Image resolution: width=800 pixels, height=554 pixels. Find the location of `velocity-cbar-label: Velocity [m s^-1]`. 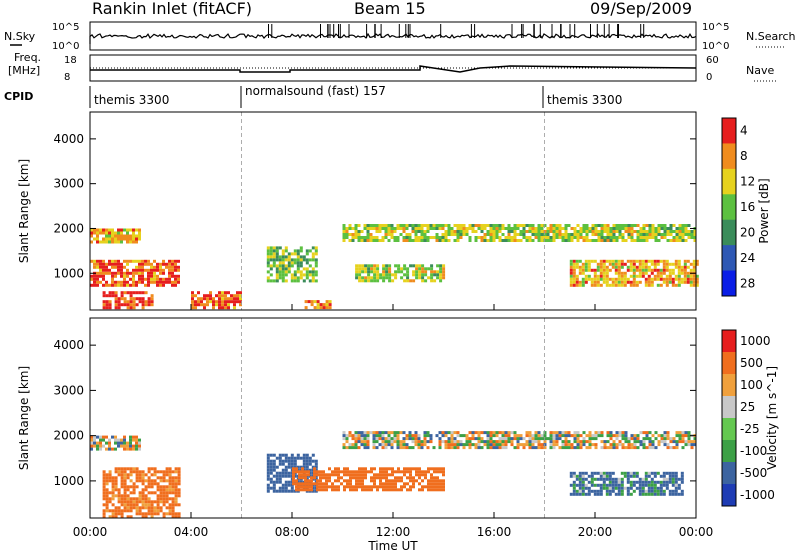

velocity-cbar-label: Velocity [m s^-1] is located at coordinates (772, 418).